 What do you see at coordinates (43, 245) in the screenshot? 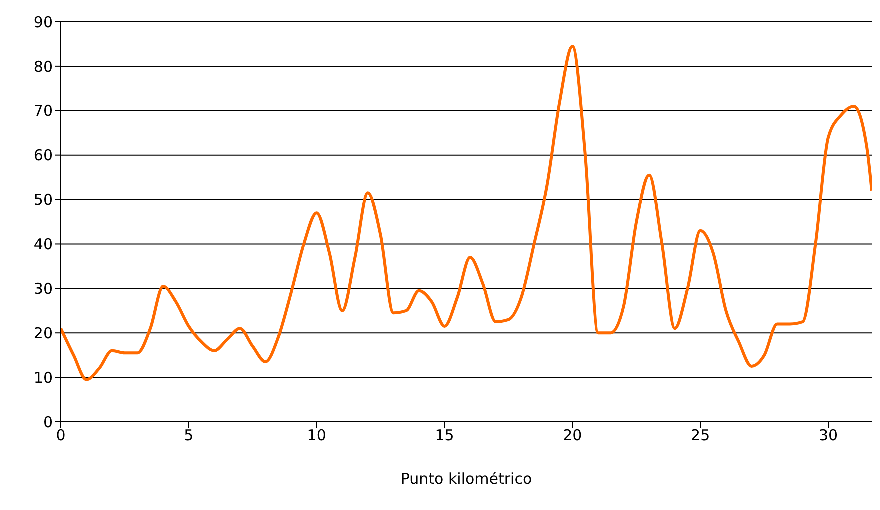
I see `y-tick-label: 40` at bounding box center [43, 245].